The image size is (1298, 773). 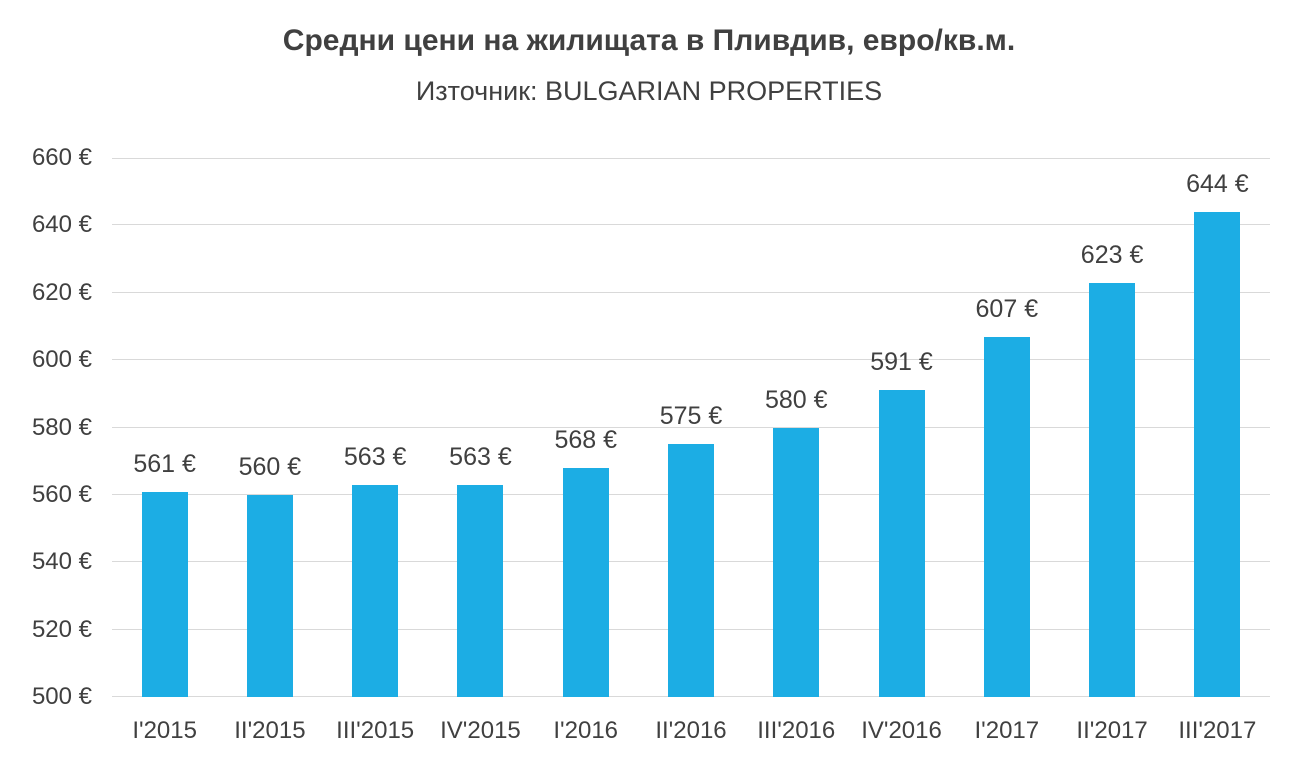 What do you see at coordinates (901, 362) in the screenshot?
I see `bar-value-label: 591 €` at bounding box center [901, 362].